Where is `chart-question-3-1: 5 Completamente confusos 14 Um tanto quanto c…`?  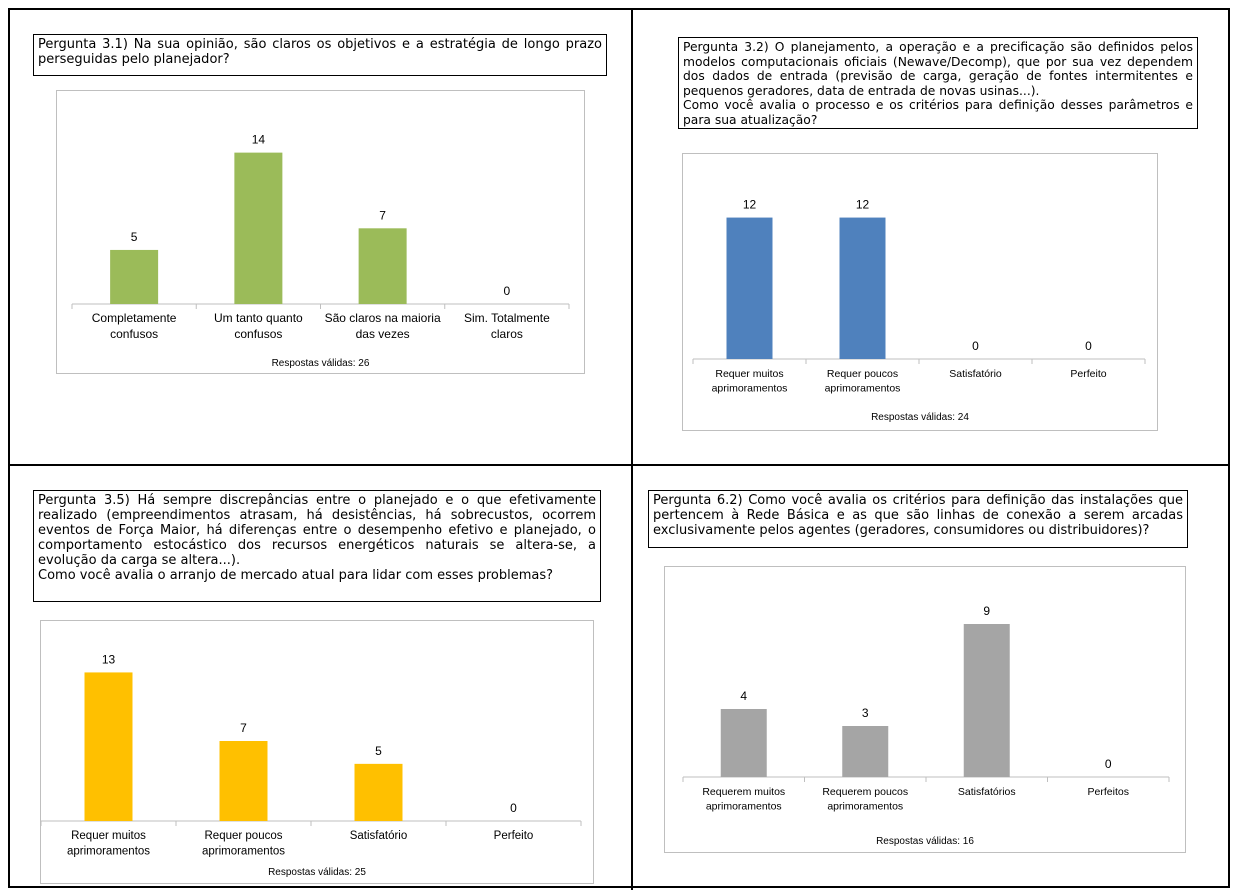
chart-question-3-1: 5 Completamente confusos 14 Um tanto quanto c… is located at coordinates (320, 232).